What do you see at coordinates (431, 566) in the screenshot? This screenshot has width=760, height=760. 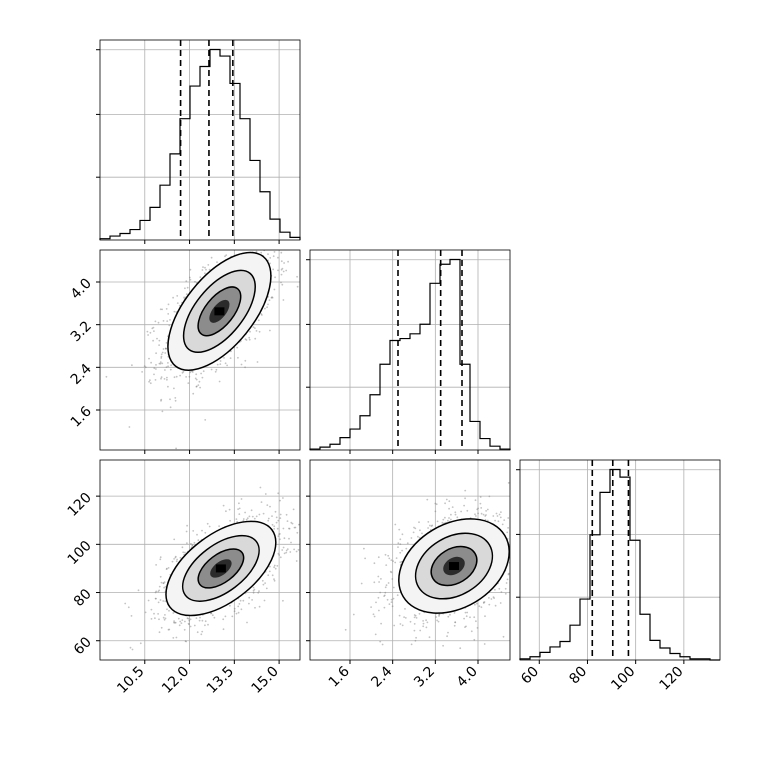 I see `density-layer` at bounding box center [431, 566].